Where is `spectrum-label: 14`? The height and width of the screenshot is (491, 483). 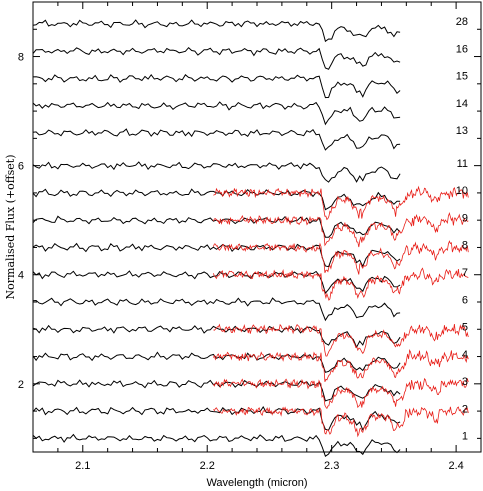 spectrum-label: 14 is located at coordinates (462, 104).